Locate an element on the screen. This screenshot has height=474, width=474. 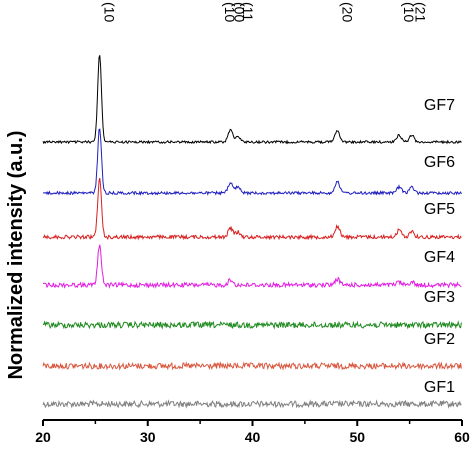
x-tick-label: 60 is located at coordinates (462, 437).